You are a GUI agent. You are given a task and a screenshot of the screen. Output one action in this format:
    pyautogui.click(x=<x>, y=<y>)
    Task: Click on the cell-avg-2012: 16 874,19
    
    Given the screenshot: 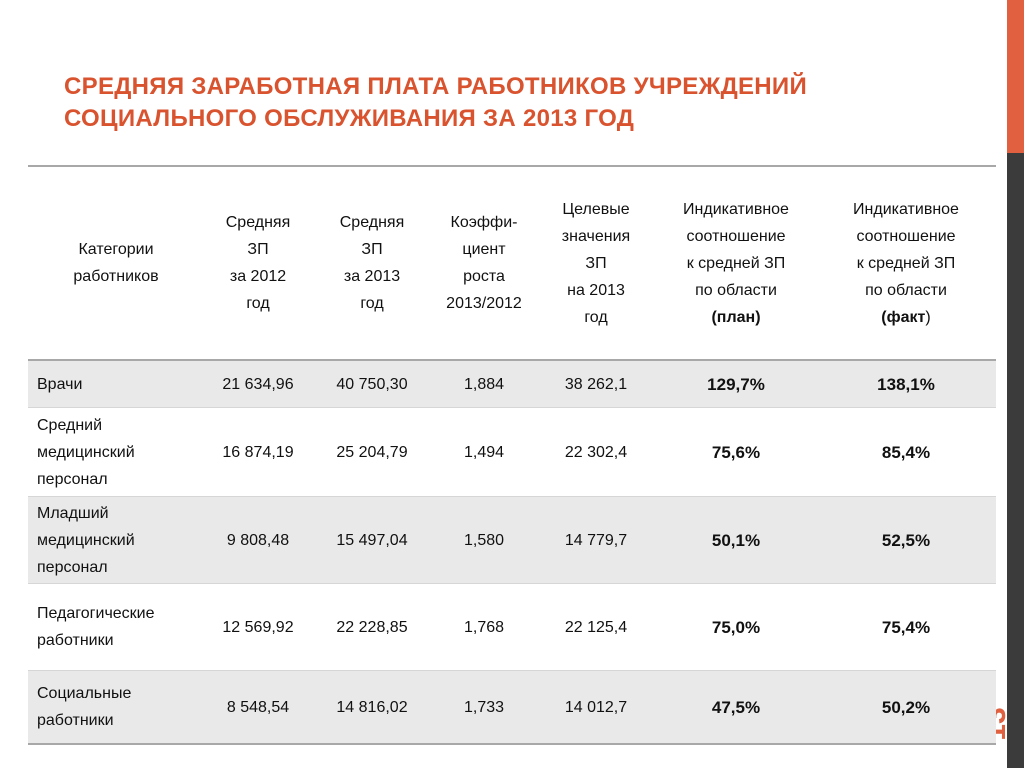 What is the action you would take?
    pyautogui.click(x=258, y=452)
    